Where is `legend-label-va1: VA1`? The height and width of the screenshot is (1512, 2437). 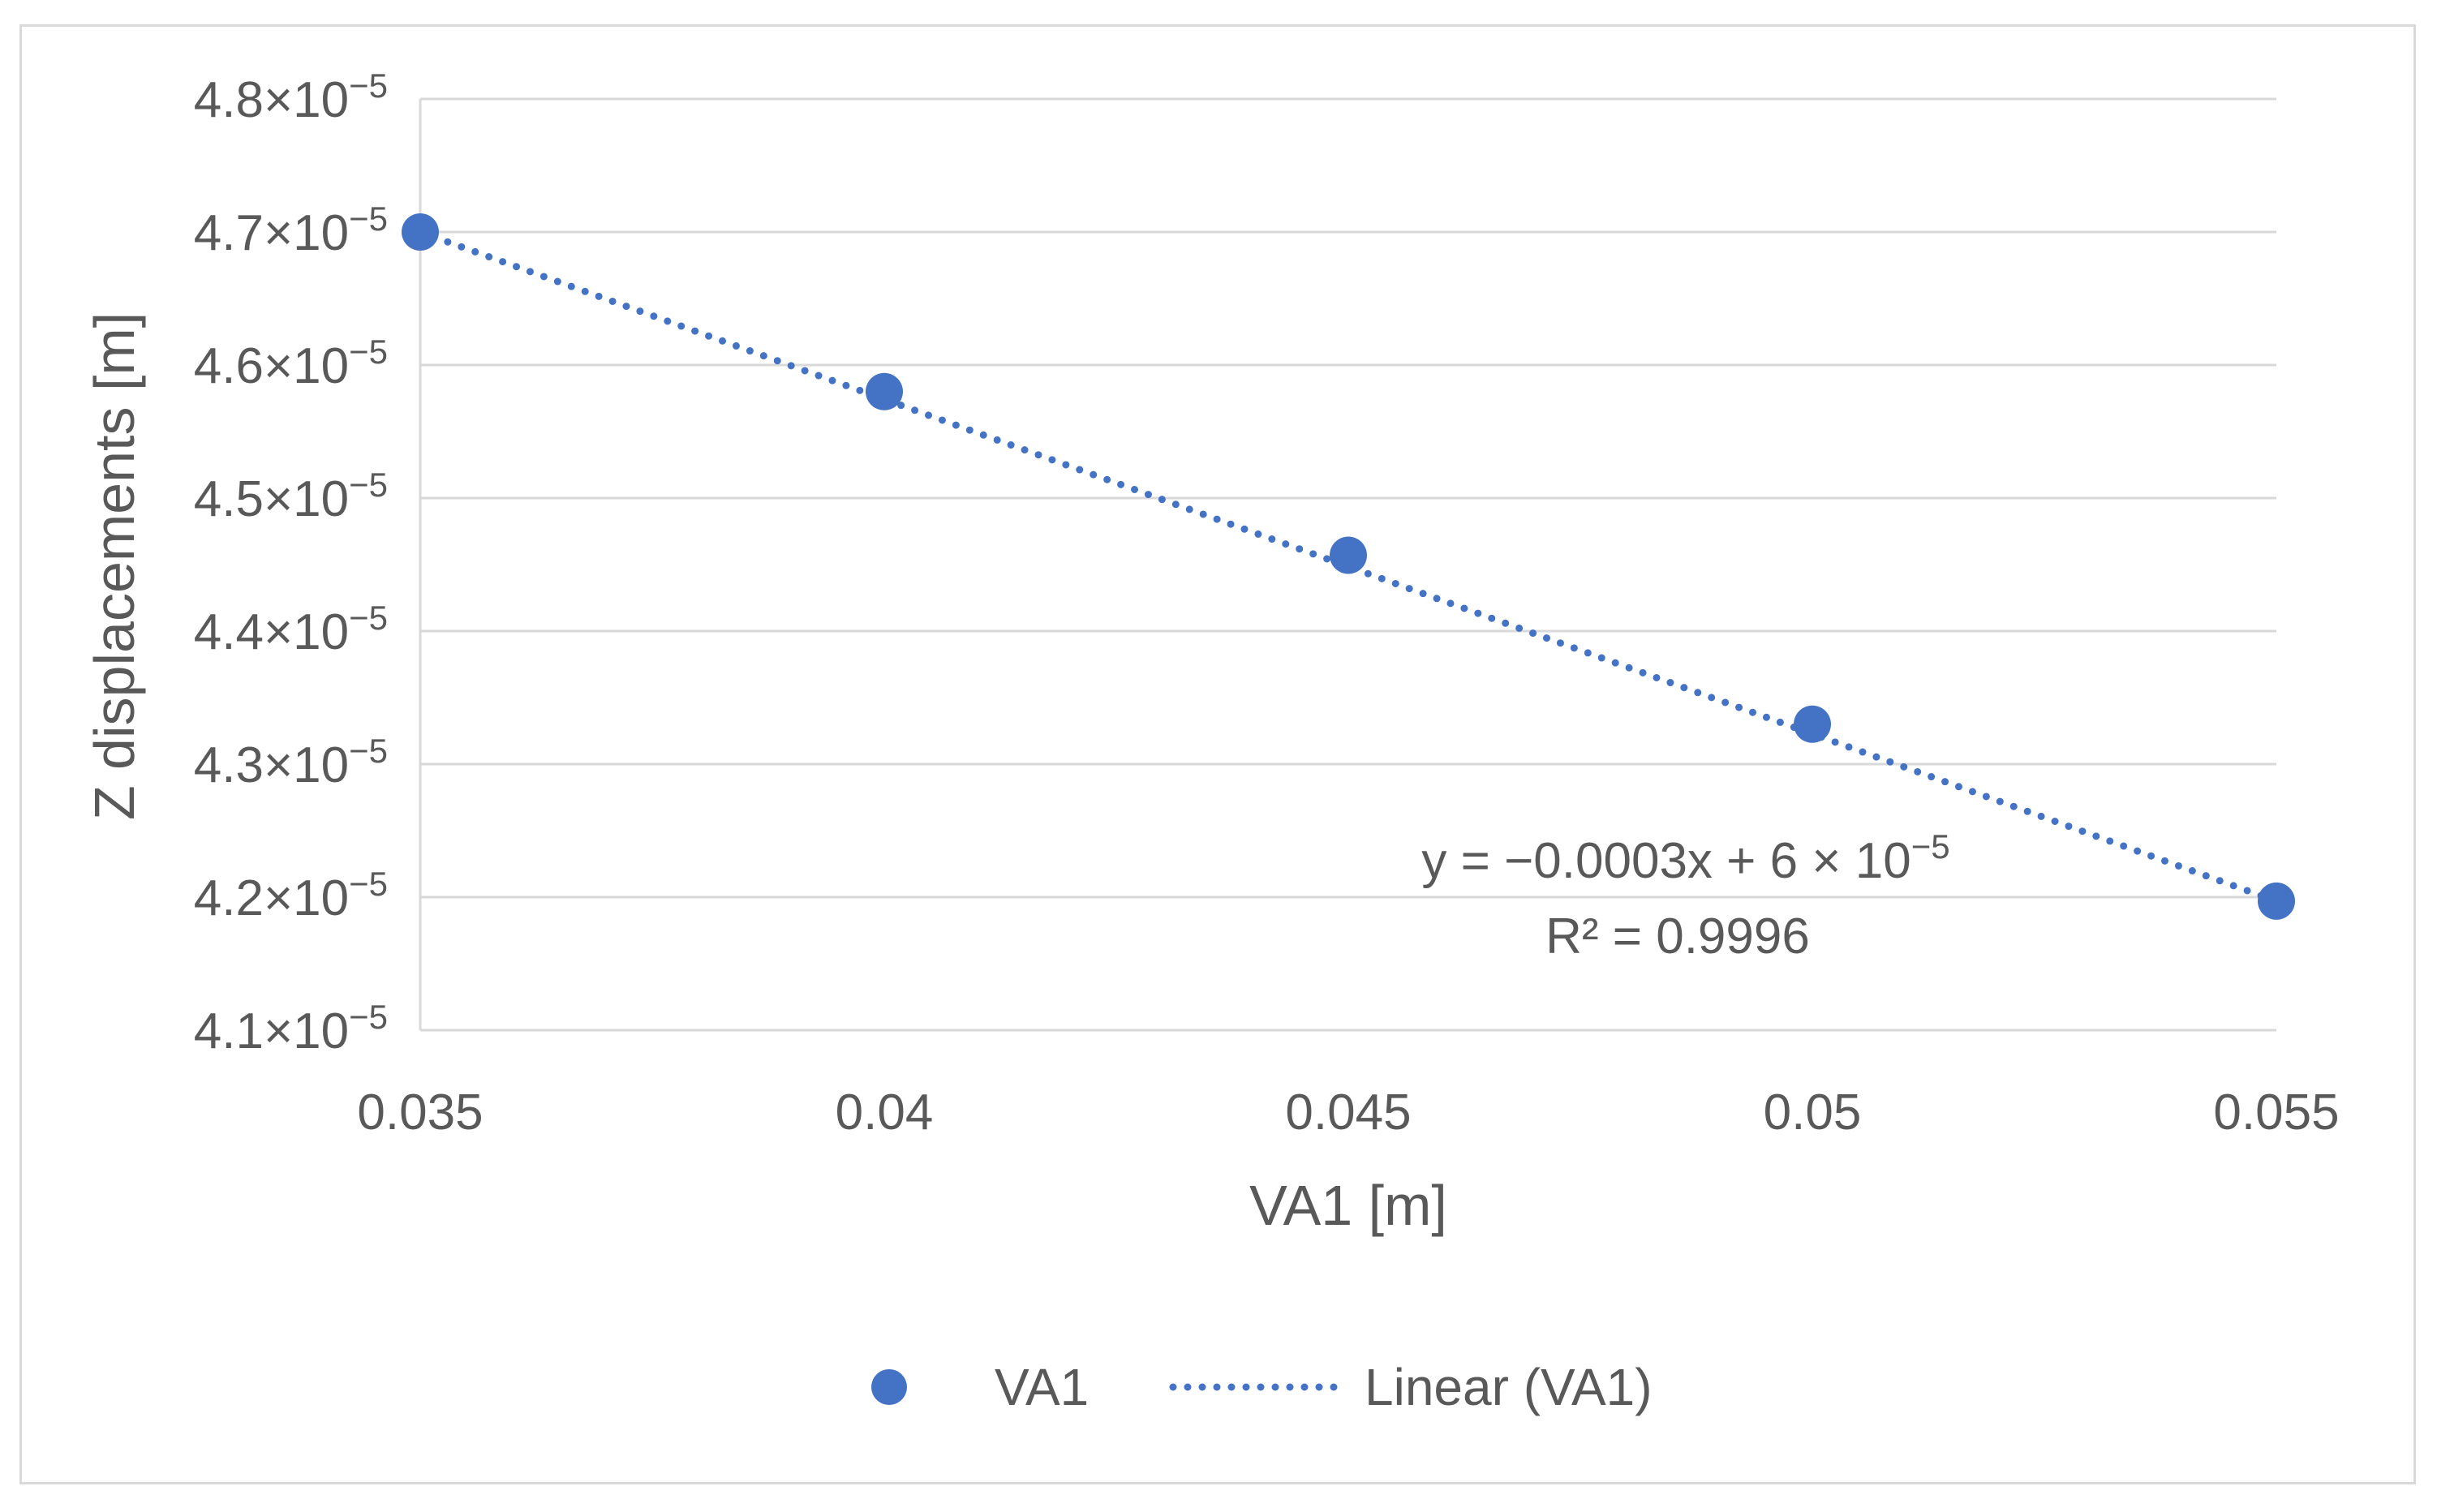 legend-label-va1: VA1 is located at coordinates (1042, 1387).